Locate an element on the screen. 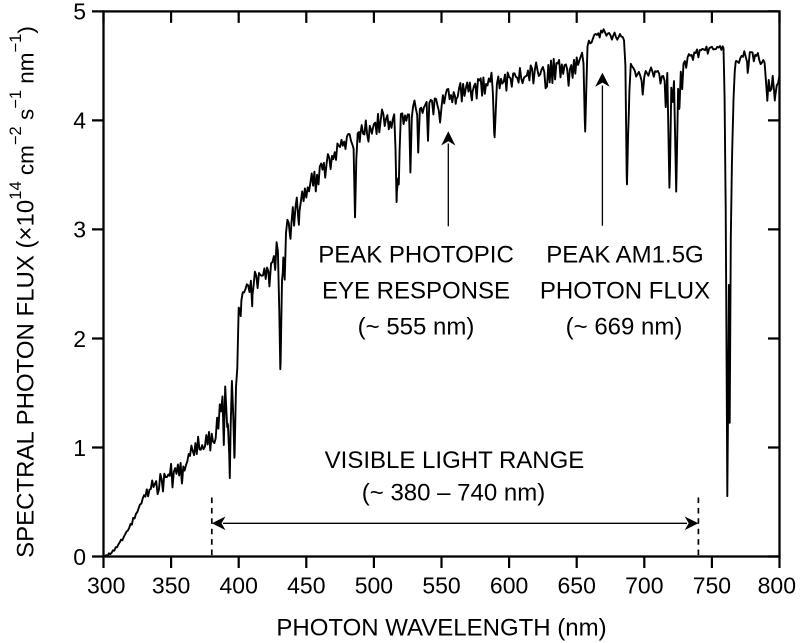 Image resolution: width=800 pixels, height=643 pixels. svg-text: 4 is located at coordinates (79, 121).